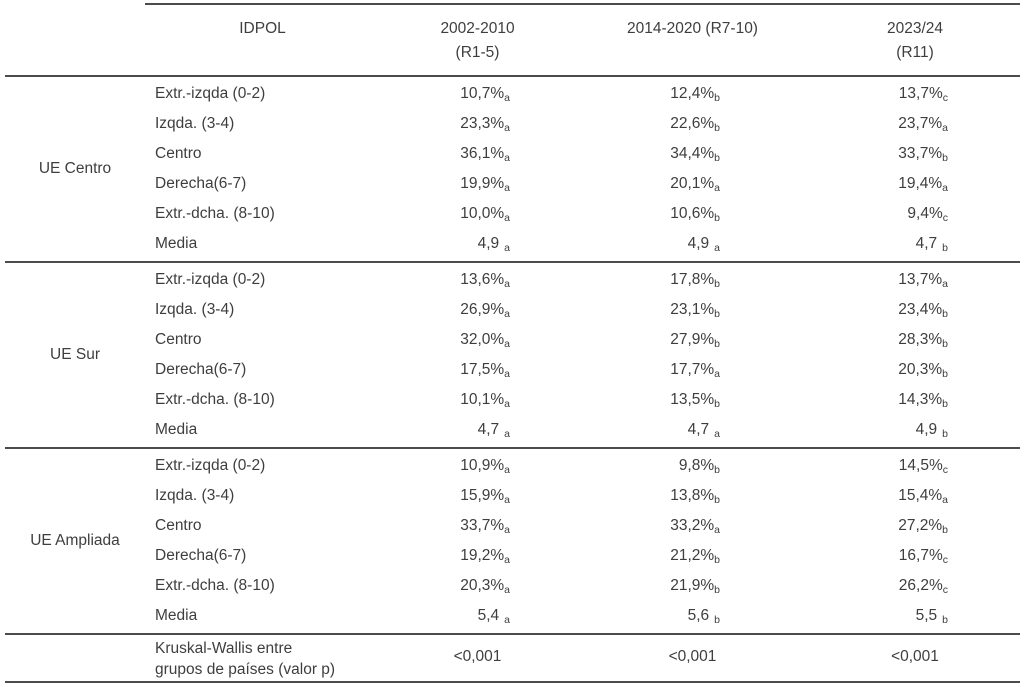 The height and width of the screenshot is (687, 1024). I want to click on row-label: Extr.-izqda (0-2), so click(210, 93).